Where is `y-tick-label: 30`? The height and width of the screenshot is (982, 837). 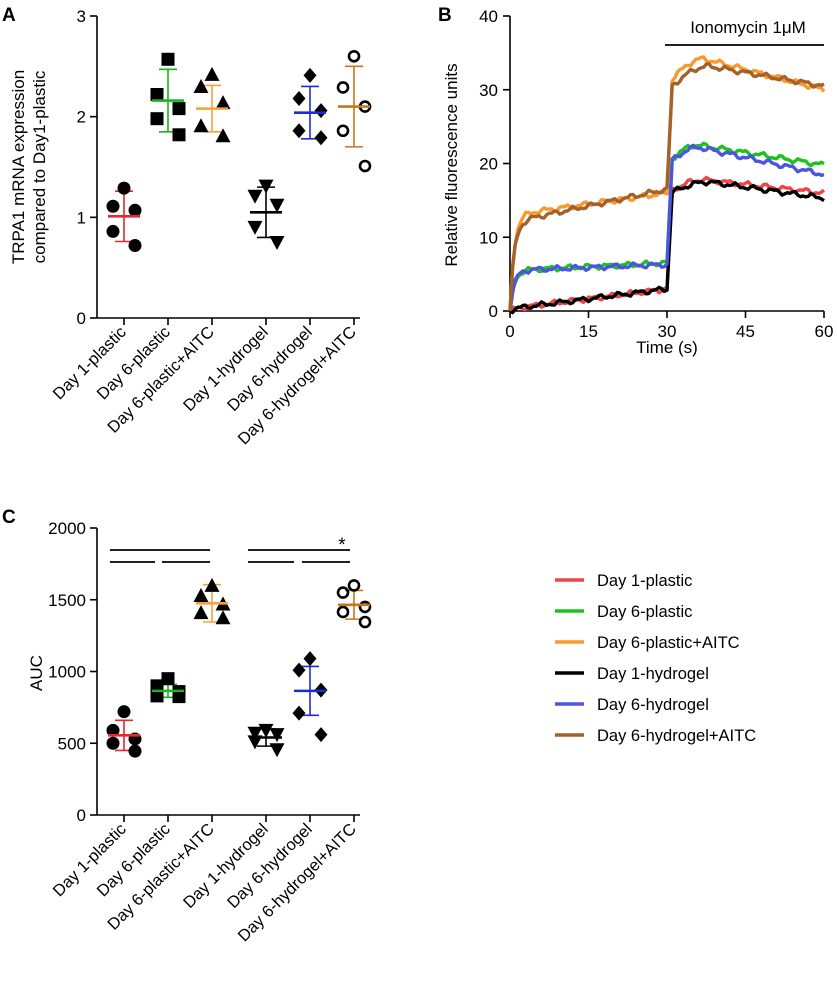
y-tick-label: 30 is located at coordinates (488, 90).